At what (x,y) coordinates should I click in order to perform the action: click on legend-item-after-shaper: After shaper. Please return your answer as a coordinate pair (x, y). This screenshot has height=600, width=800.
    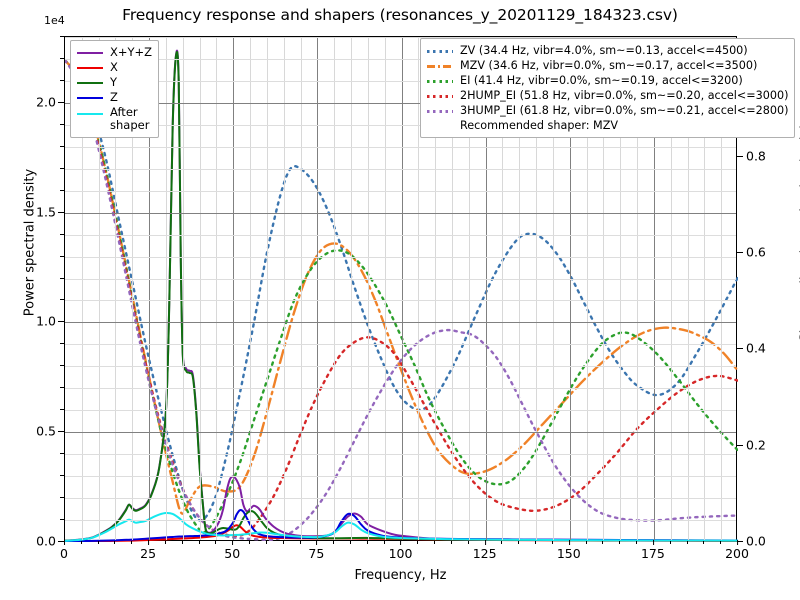
    Looking at the image, I should click on (114, 119).